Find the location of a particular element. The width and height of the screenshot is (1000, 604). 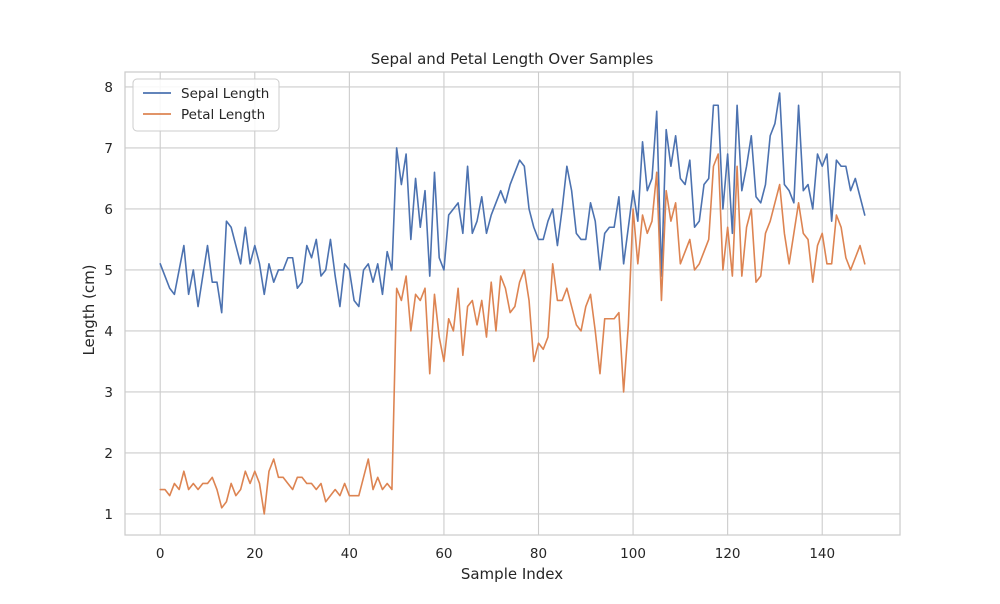

x-tick-label: 140 is located at coordinates (822, 554).